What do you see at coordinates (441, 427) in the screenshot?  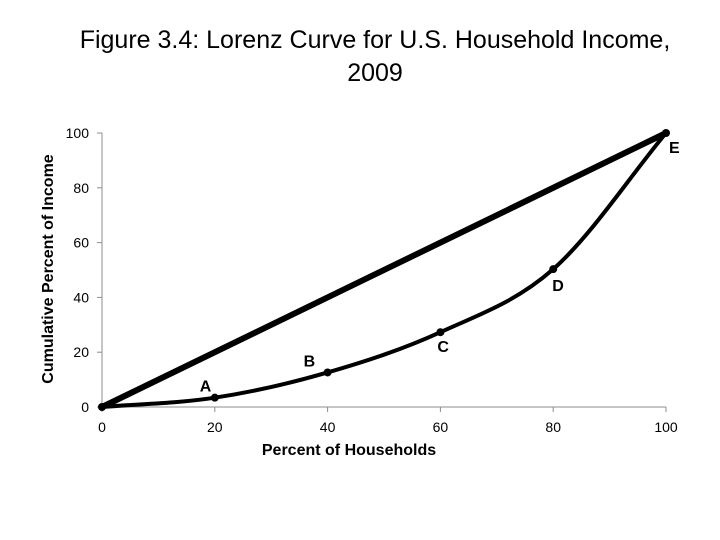 I see `x-tick-label: 60` at bounding box center [441, 427].